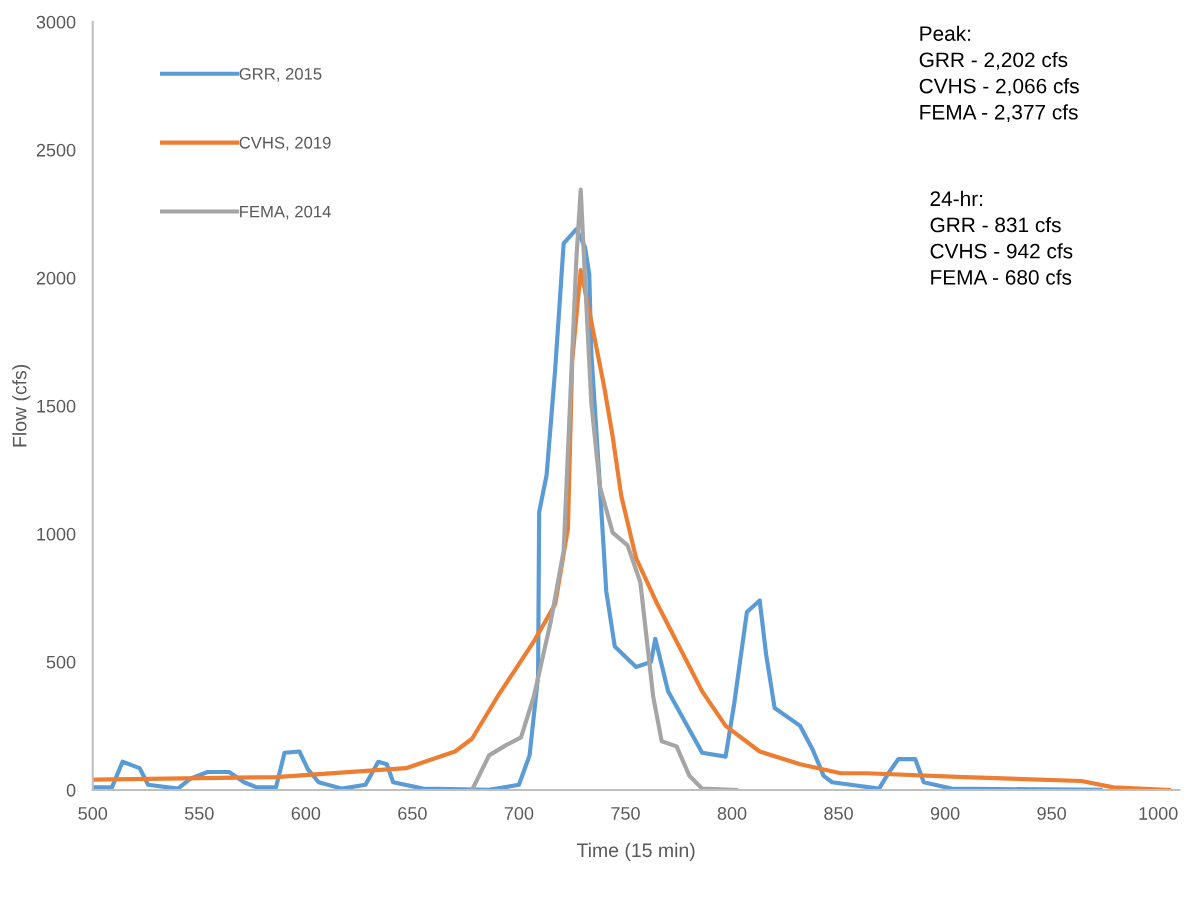 The width and height of the screenshot is (1189, 909). I want to click on legend-label: CVHS, 2019, so click(285, 143).